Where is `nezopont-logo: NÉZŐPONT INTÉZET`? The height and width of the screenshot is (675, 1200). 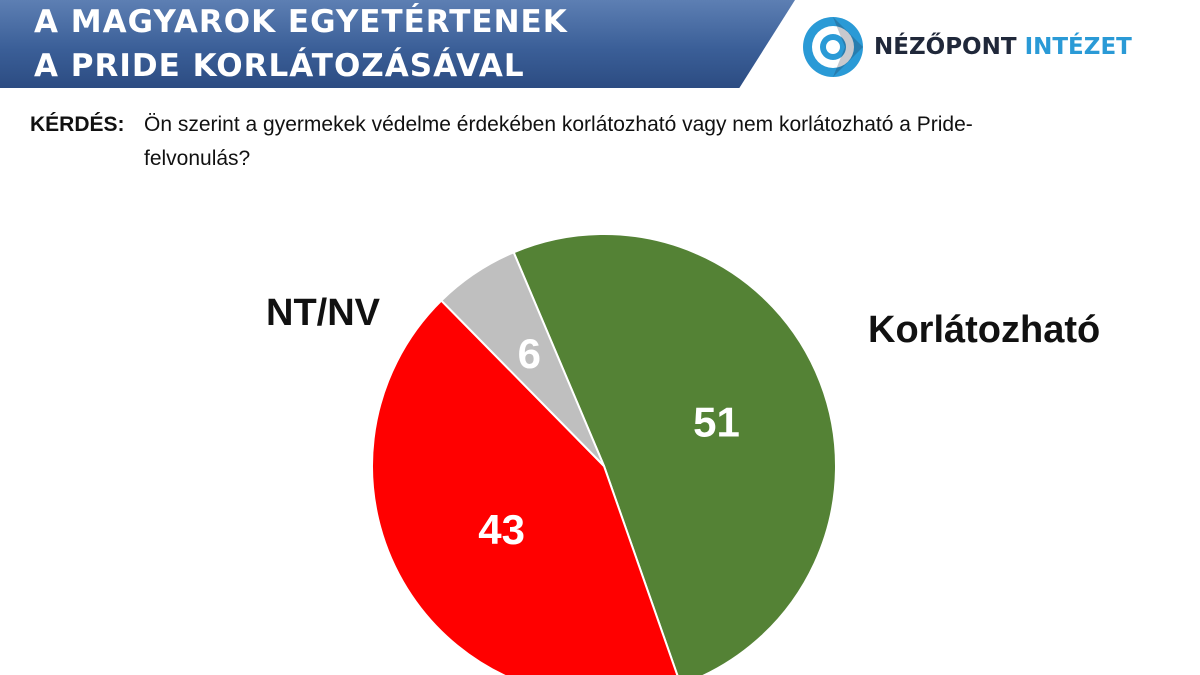
nezopont-logo: NÉZŐPONT INTÉZET is located at coordinates (995, 47).